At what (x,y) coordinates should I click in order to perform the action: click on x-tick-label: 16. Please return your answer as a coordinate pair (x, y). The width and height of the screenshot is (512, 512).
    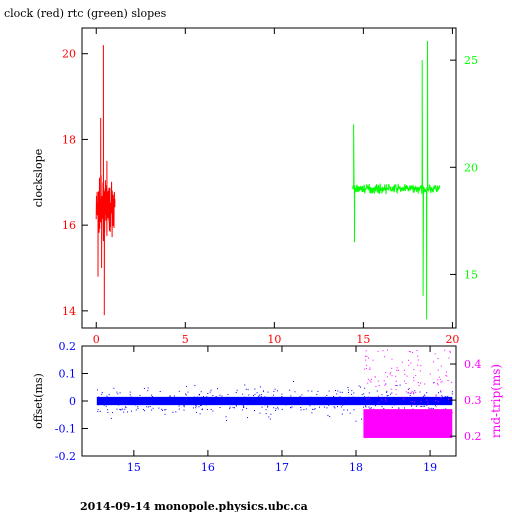
    Looking at the image, I should click on (208, 467).